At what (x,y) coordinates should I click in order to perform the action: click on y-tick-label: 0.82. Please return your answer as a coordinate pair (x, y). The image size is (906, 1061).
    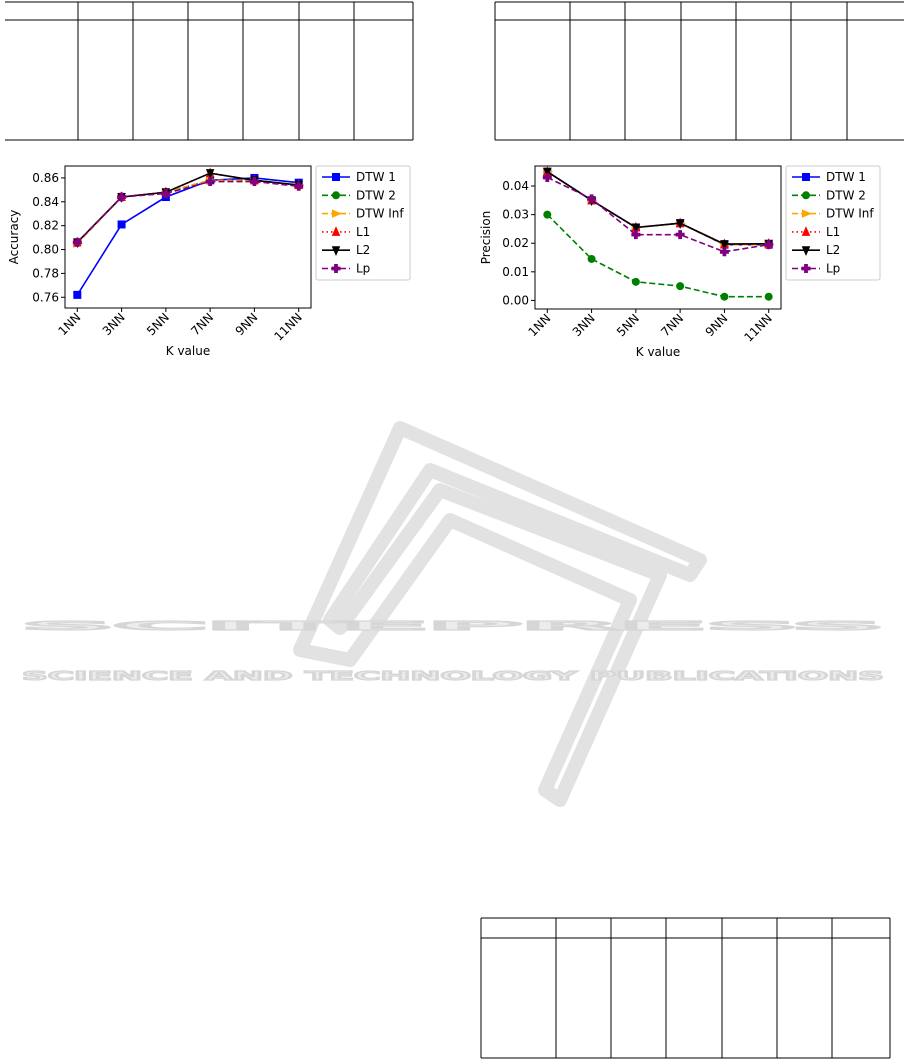
    Looking at the image, I should click on (45, 226).